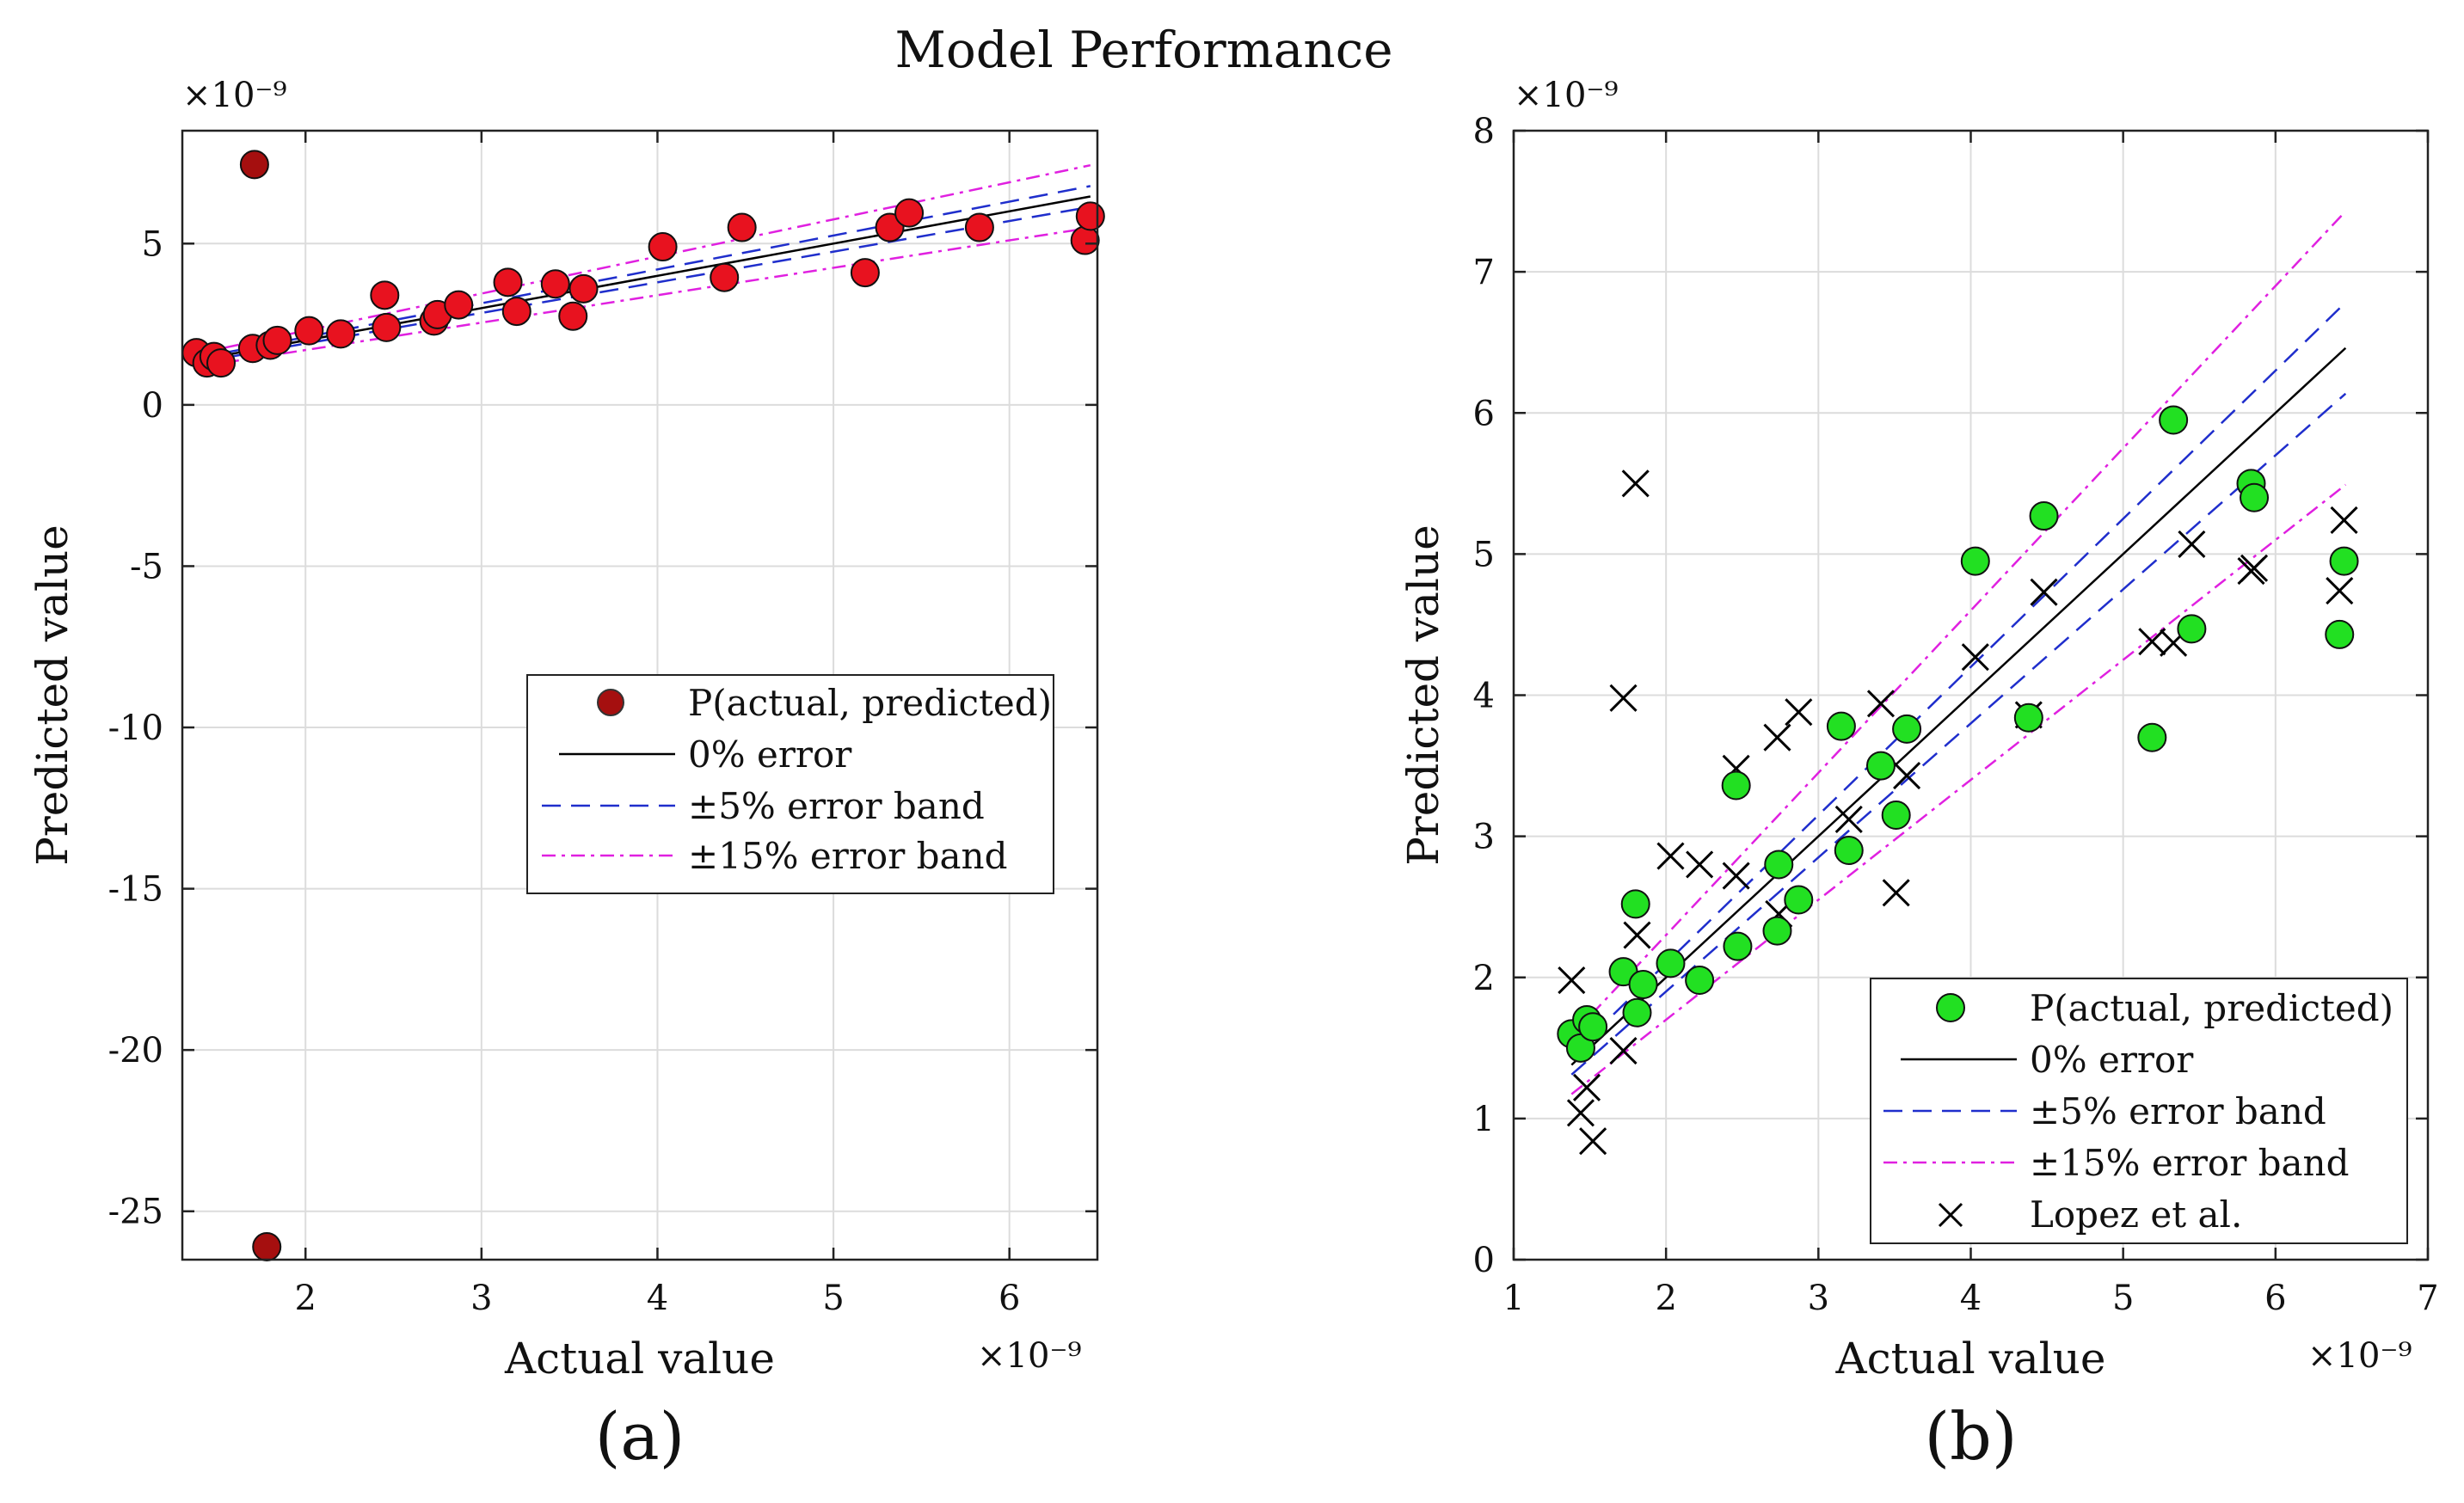  Describe the element at coordinates (1484, 272) in the screenshot. I see `y-tick-label: 7` at that location.